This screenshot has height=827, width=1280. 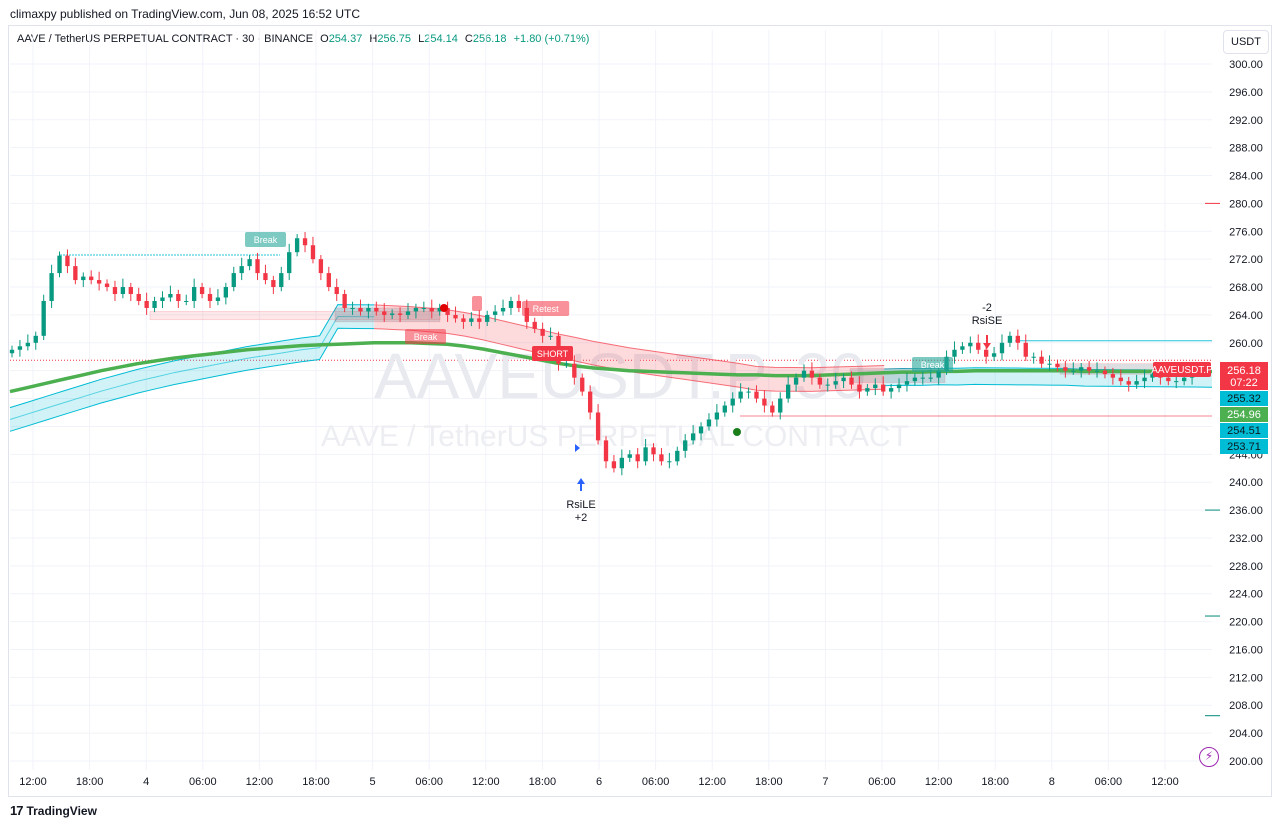 I want to click on close-value: 256.18, so click(x=489, y=39).